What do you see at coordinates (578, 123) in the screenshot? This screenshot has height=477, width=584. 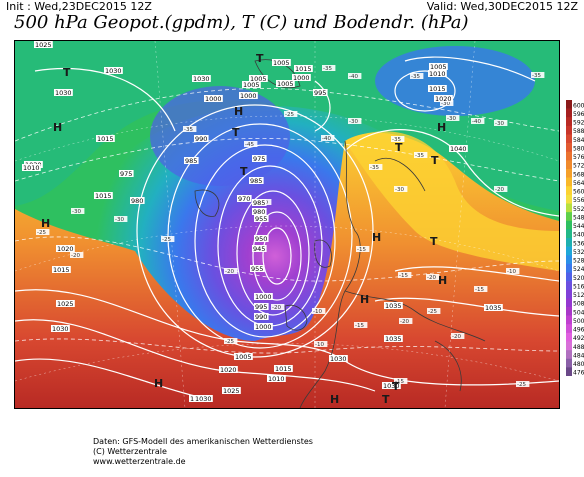 I see `legend-label: 592` at bounding box center [578, 123].